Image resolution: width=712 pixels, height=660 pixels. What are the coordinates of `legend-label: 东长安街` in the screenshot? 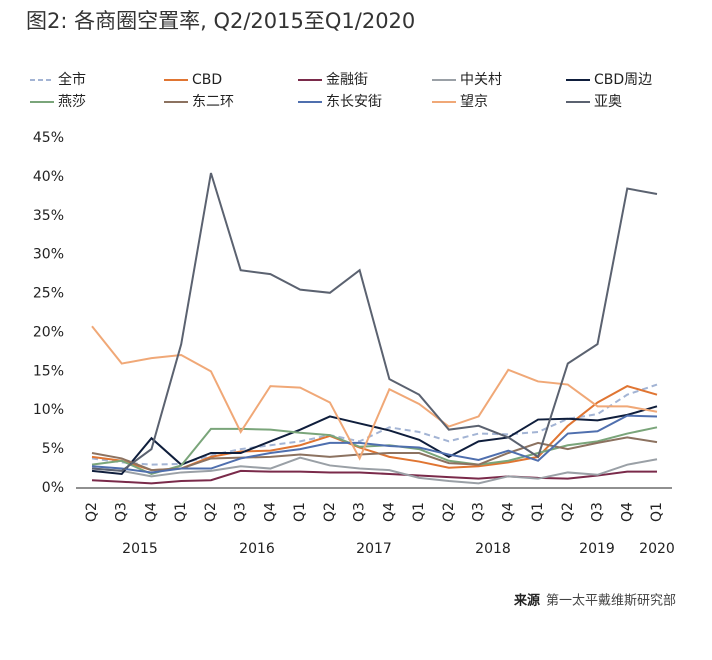 It's located at (354, 102).